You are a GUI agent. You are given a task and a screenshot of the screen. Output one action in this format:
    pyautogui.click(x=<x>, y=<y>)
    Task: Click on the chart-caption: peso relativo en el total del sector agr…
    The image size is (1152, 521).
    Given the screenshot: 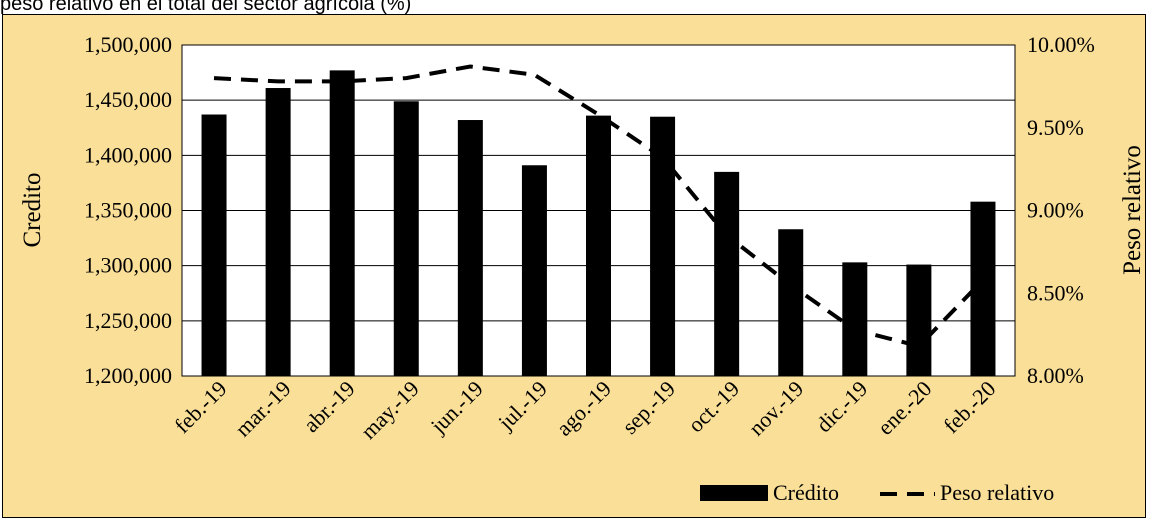 What is the action you would take?
    pyautogui.click(x=206, y=7)
    